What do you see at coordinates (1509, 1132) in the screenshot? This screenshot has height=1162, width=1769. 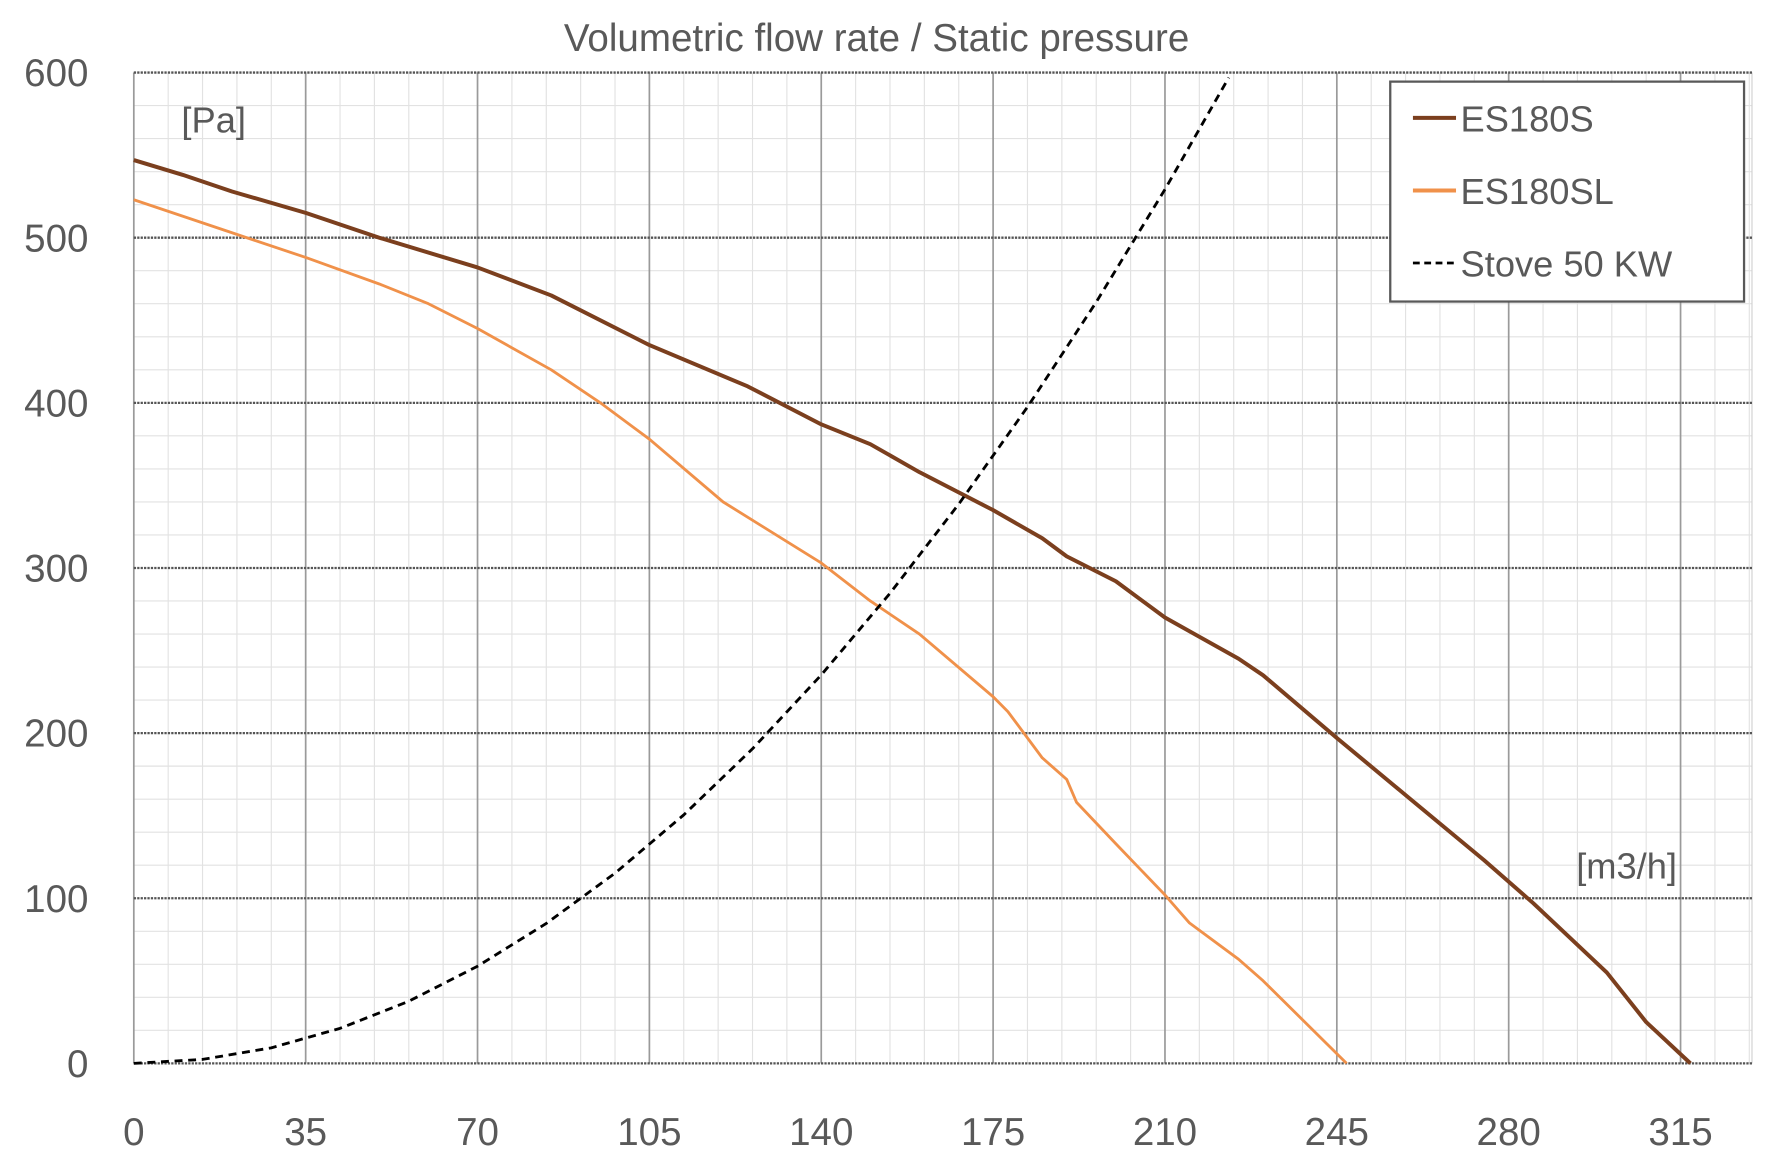 I see `x-tick-label: 280` at bounding box center [1509, 1132].